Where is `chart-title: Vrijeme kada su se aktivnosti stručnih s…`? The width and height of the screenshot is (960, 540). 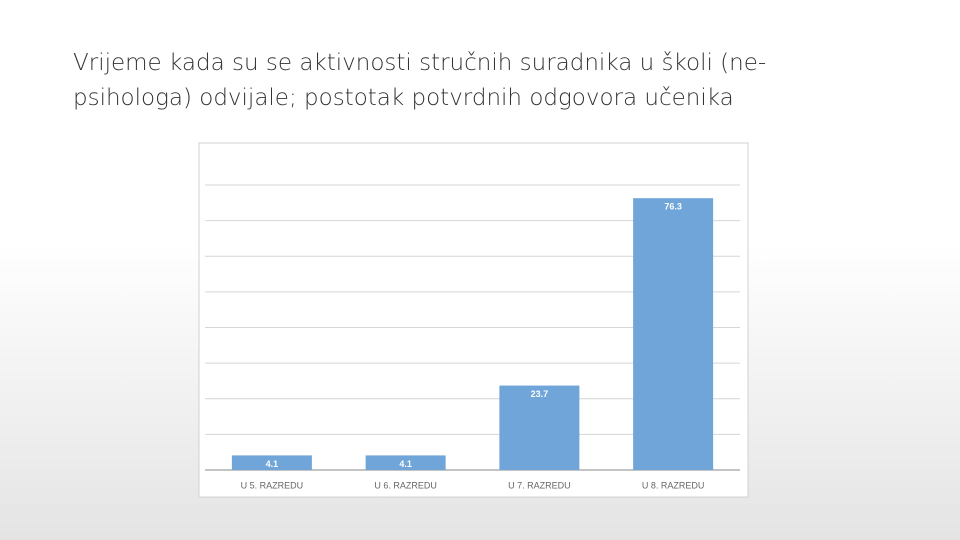
chart-title: Vrijeme kada su se aktivnosti stručnih s… is located at coordinates (420, 80).